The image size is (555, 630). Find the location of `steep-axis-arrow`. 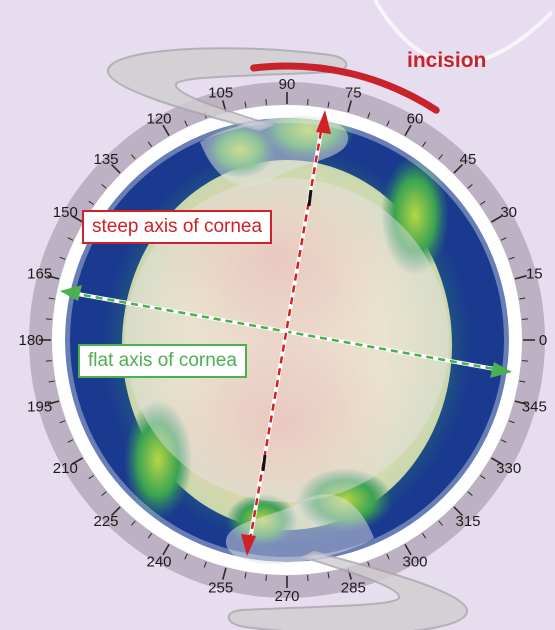

steep-axis-arrow is located at coordinates (286, 333).